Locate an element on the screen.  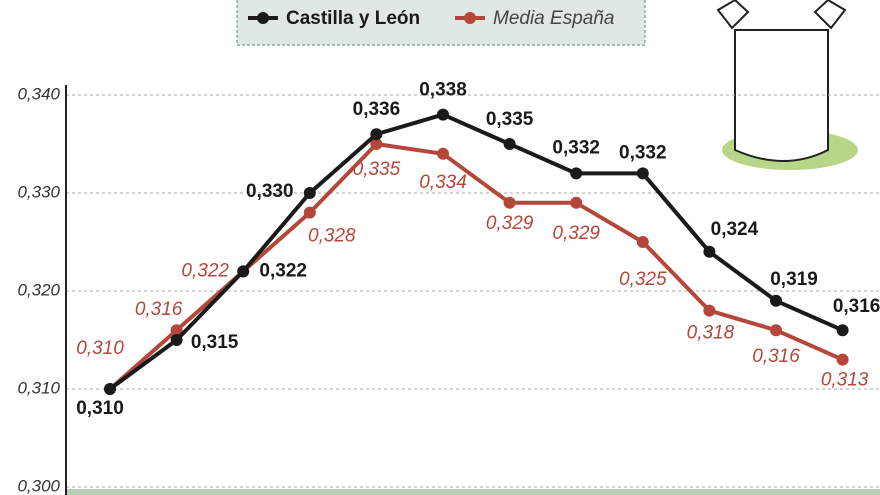
bottom-strip is located at coordinates (473, 492).